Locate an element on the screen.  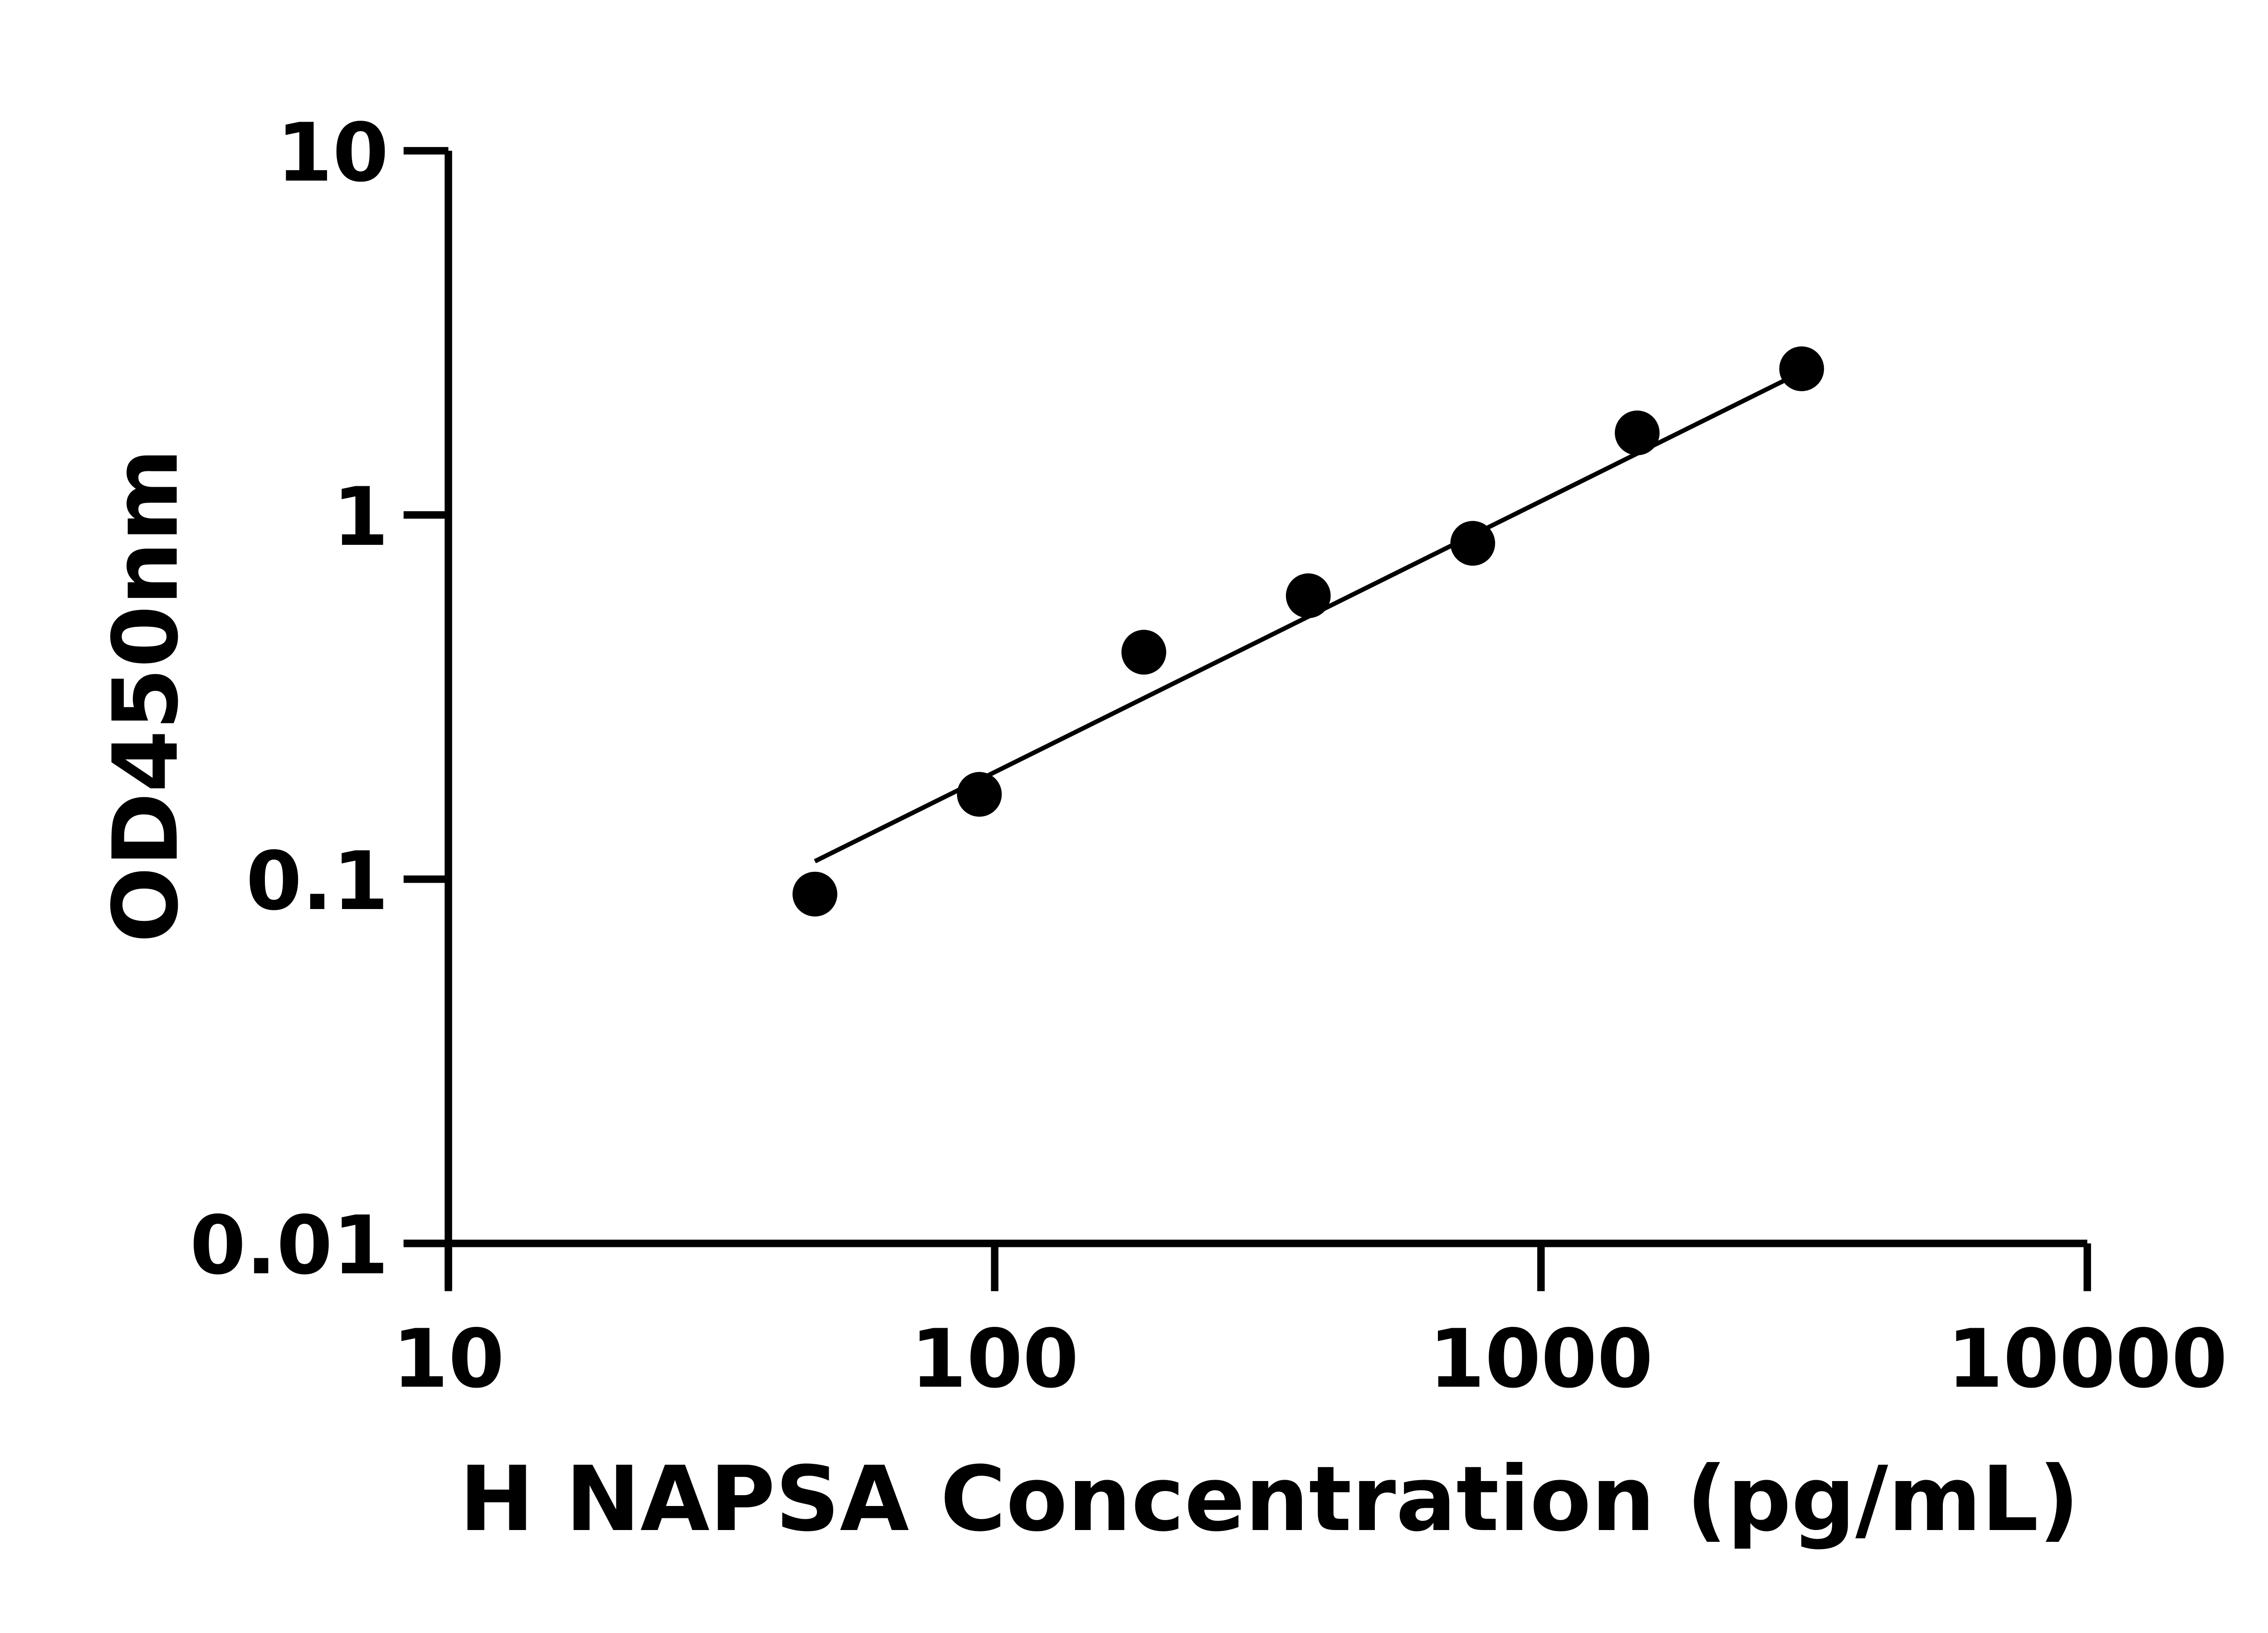
x-tick-label: 10 is located at coordinates (448, 1359).